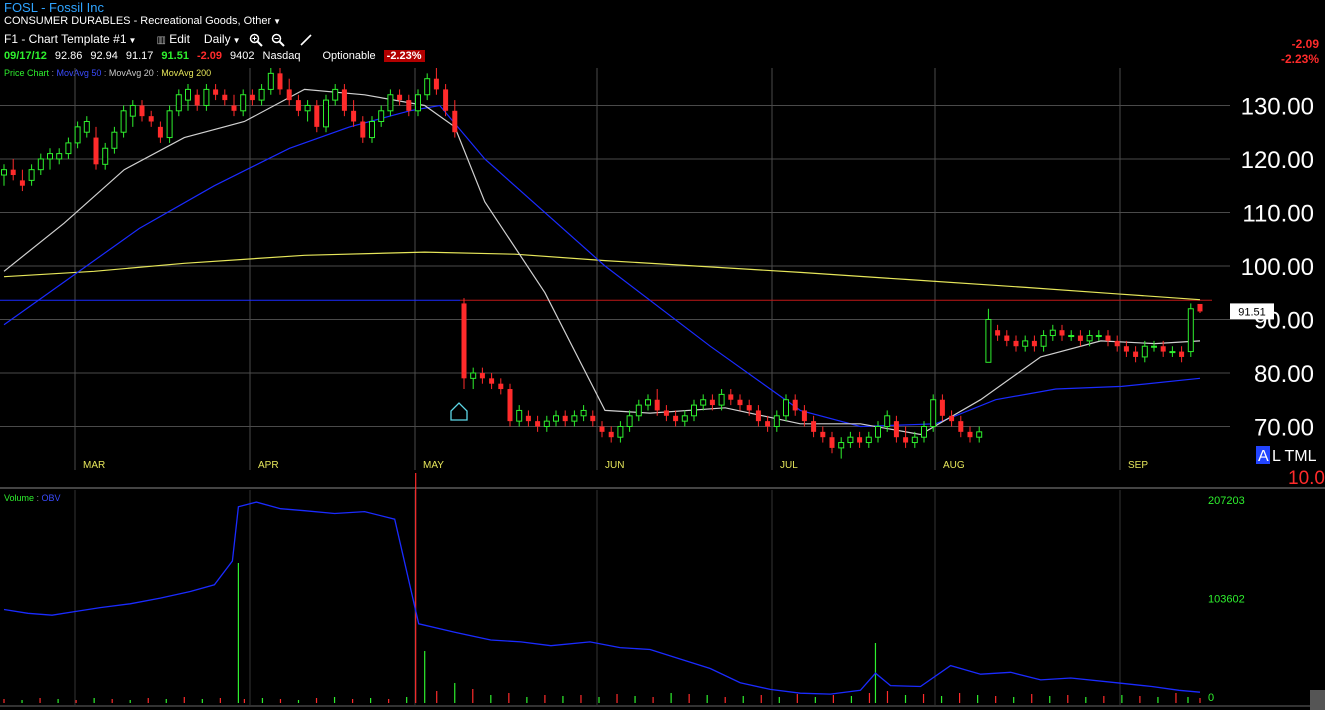  Describe the element at coordinates (1252, 311) in the screenshot. I see `current-price-tag` at that location.